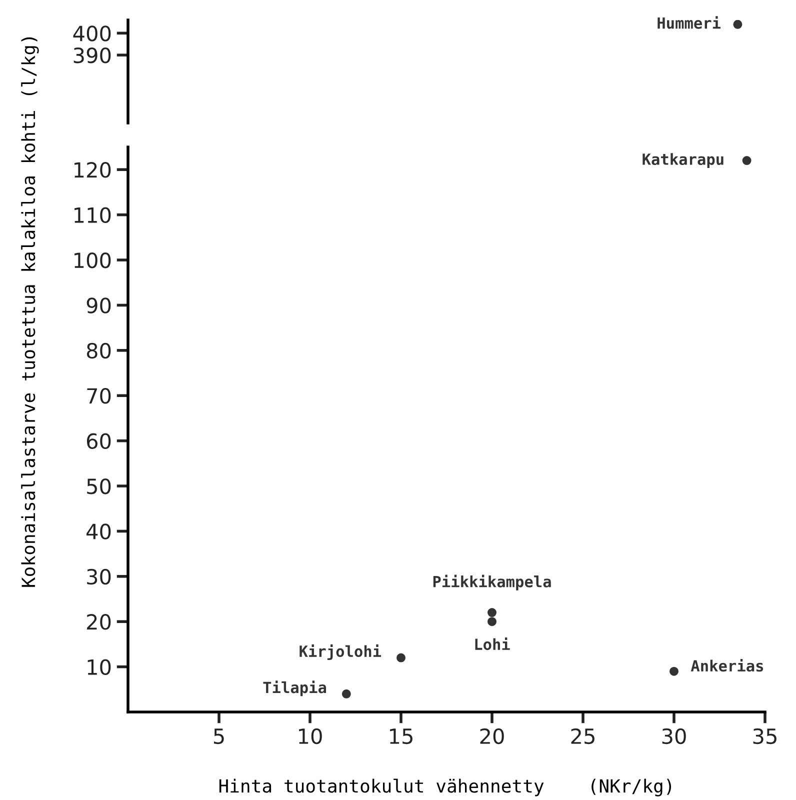 The height and width of the screenshot is (800, 796). I want to click on annotation: Katkarapu, so click(683, 160).